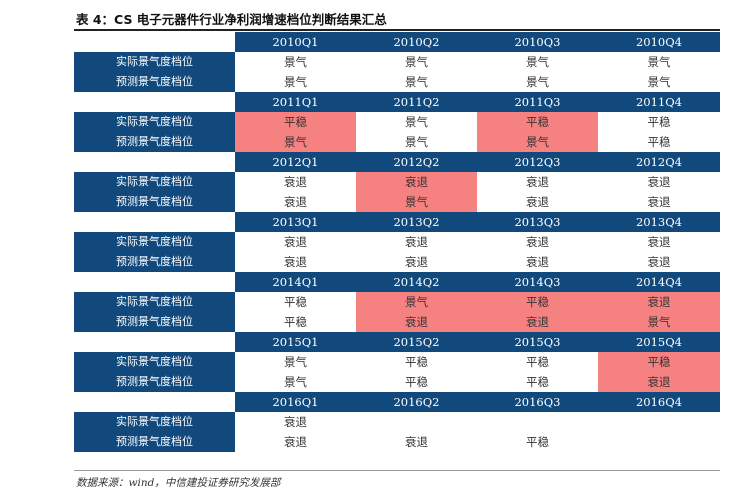 The height and width of the screenshot is (500, 750). Describe the element at coordinates (537, 222) in the screenshot. I see `quarter-header-cell: 2013Q3` at that location.